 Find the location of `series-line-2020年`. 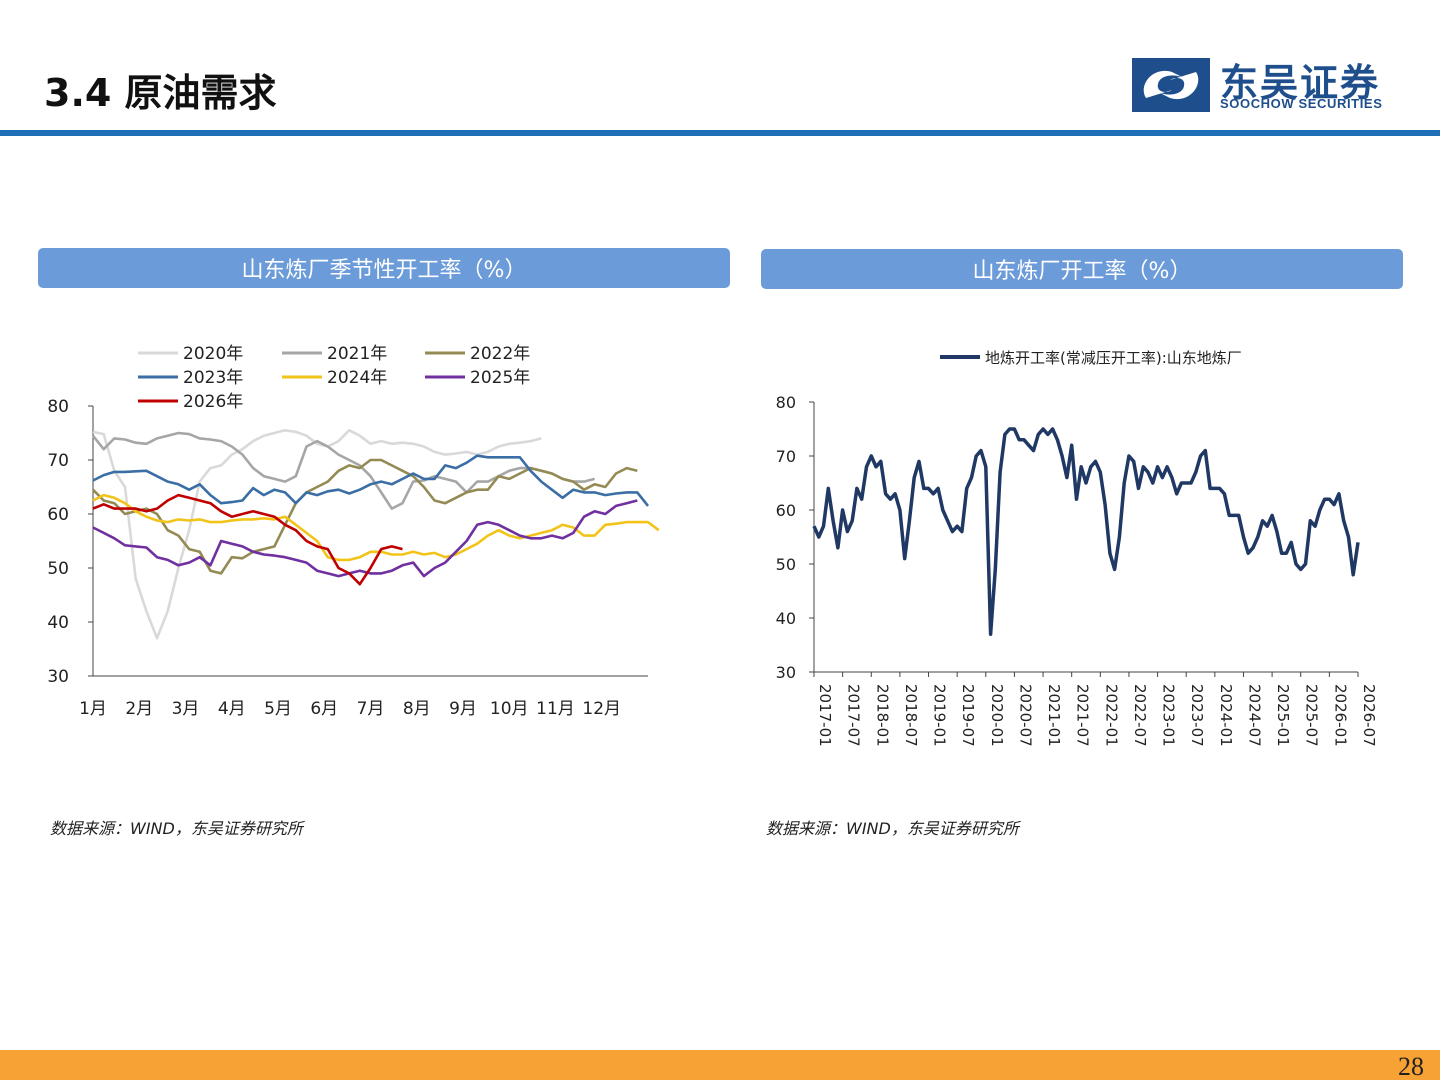

series-line-2020年 is located at coordinates (317, 534).